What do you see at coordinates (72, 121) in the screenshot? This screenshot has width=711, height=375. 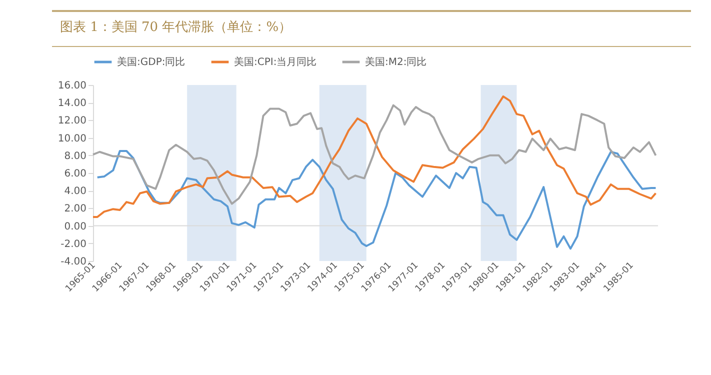 I see `y-tick-label: 12.00` at bounding box center [72, 121].